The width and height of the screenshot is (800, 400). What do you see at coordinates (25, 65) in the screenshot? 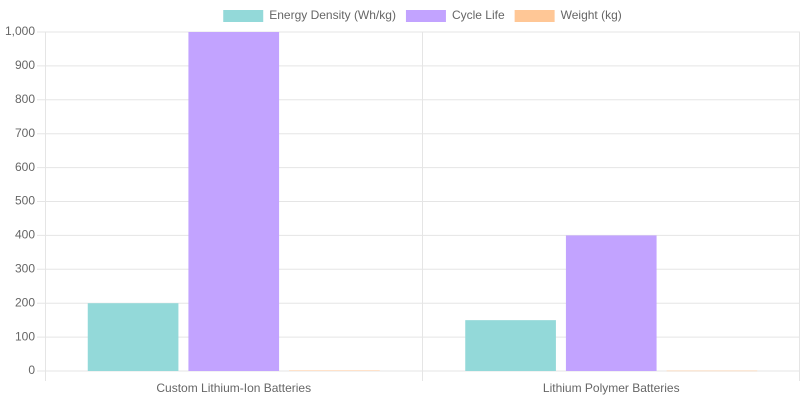
I see `y-tick-label: 900` at bounding box center [25, 65].